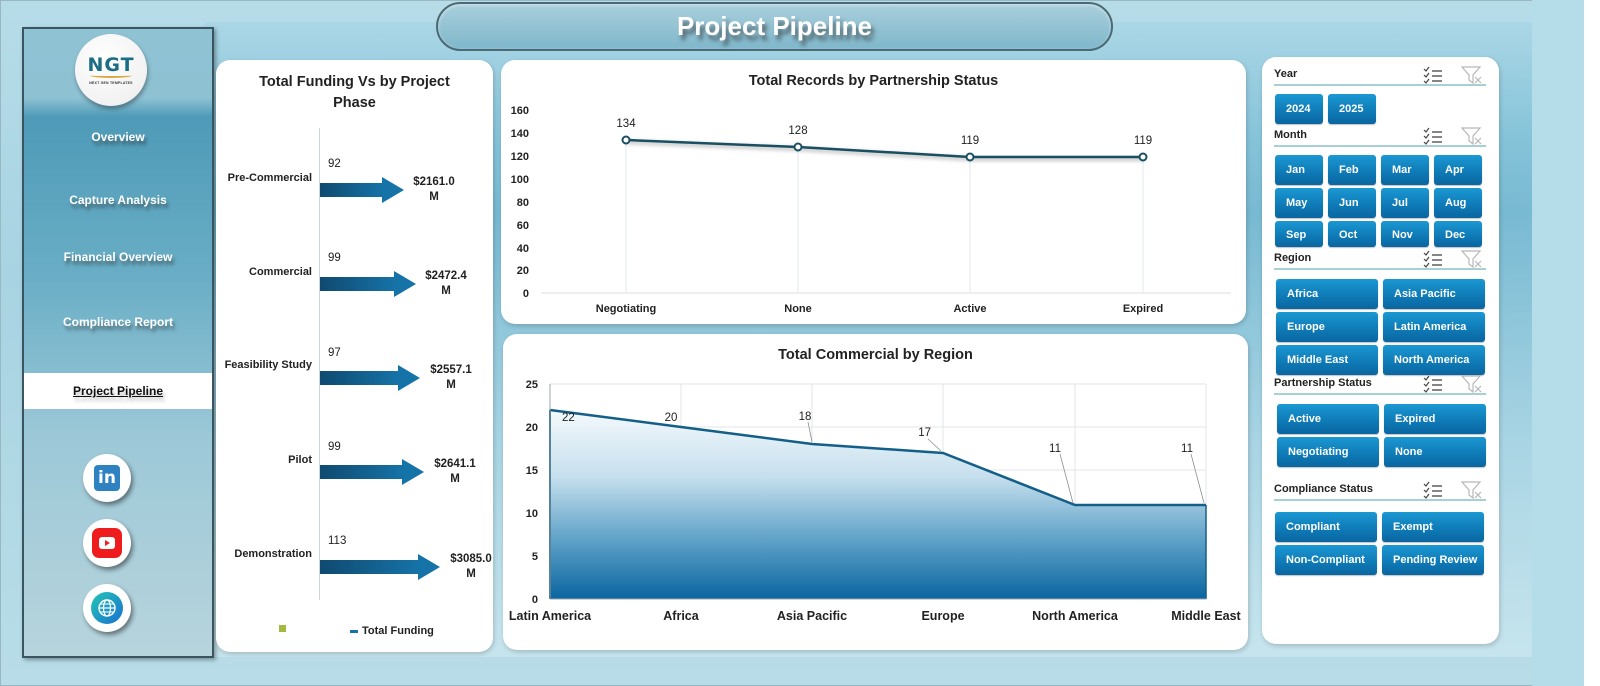 The width and height of the screenshot is (1600, 686). Describe the element at coordinates (118, 391) in the screenshot. I see `sidebar-item-project-pipeline: Project Pipeline` at that location.